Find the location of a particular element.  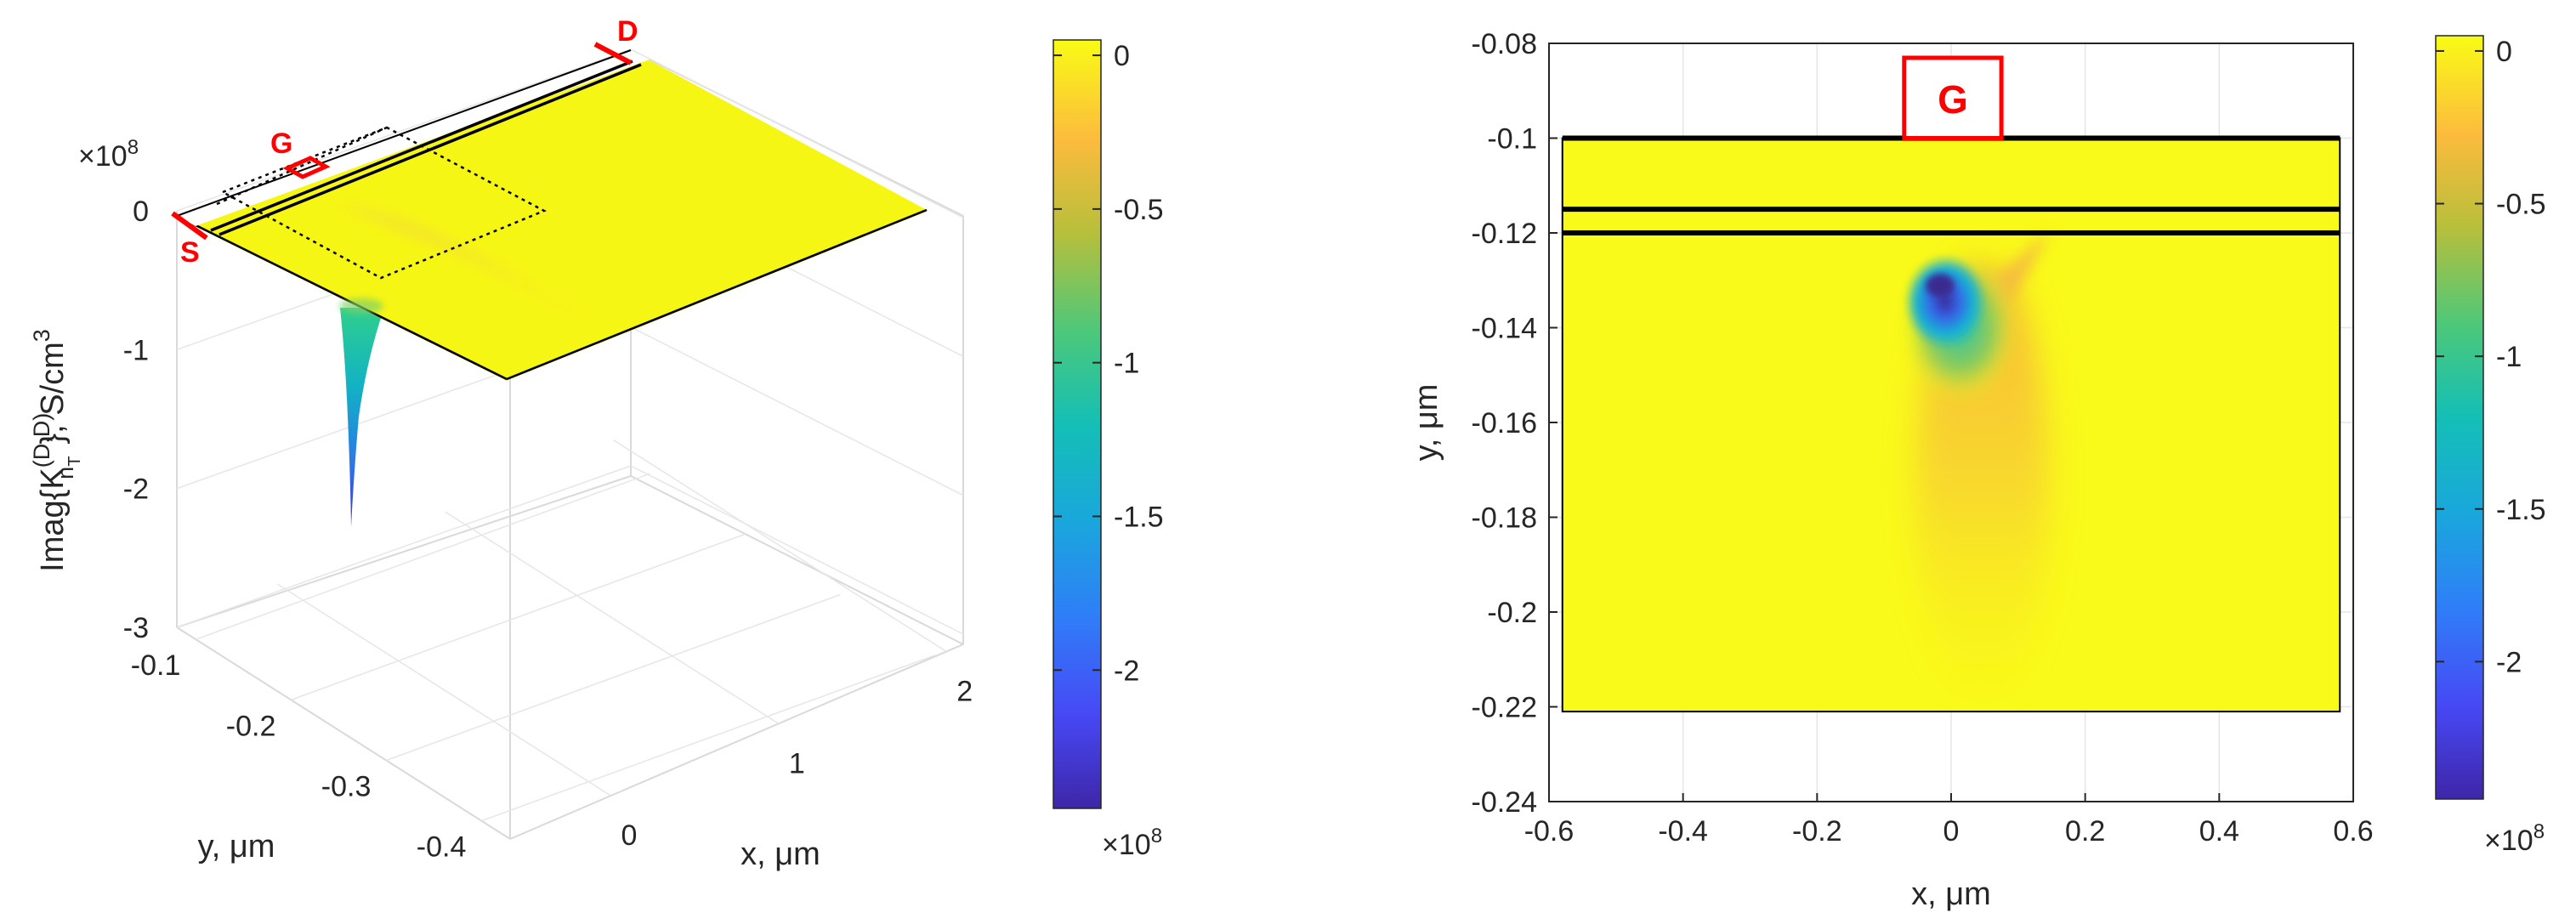

terminal-label-g: G is located at coordinates (281, 144).